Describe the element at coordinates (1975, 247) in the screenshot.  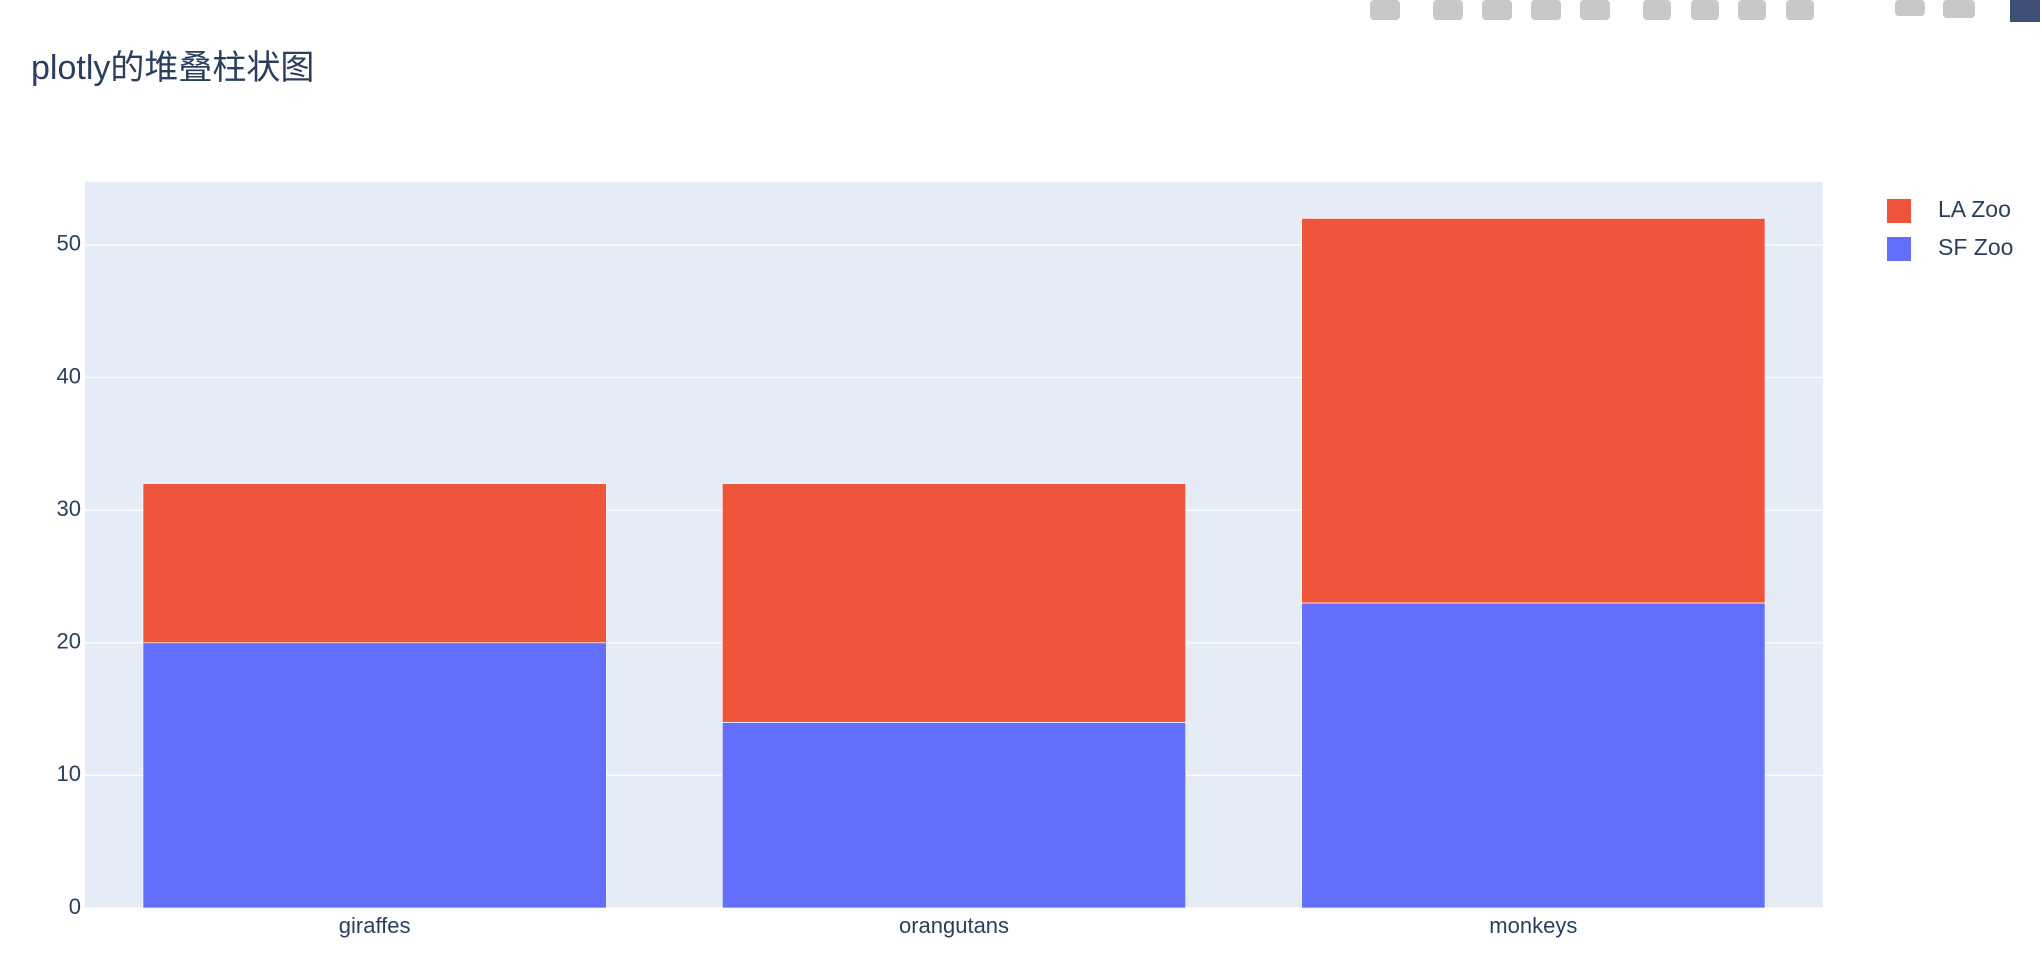
I see `legend-label: SF Zoo` at that location.